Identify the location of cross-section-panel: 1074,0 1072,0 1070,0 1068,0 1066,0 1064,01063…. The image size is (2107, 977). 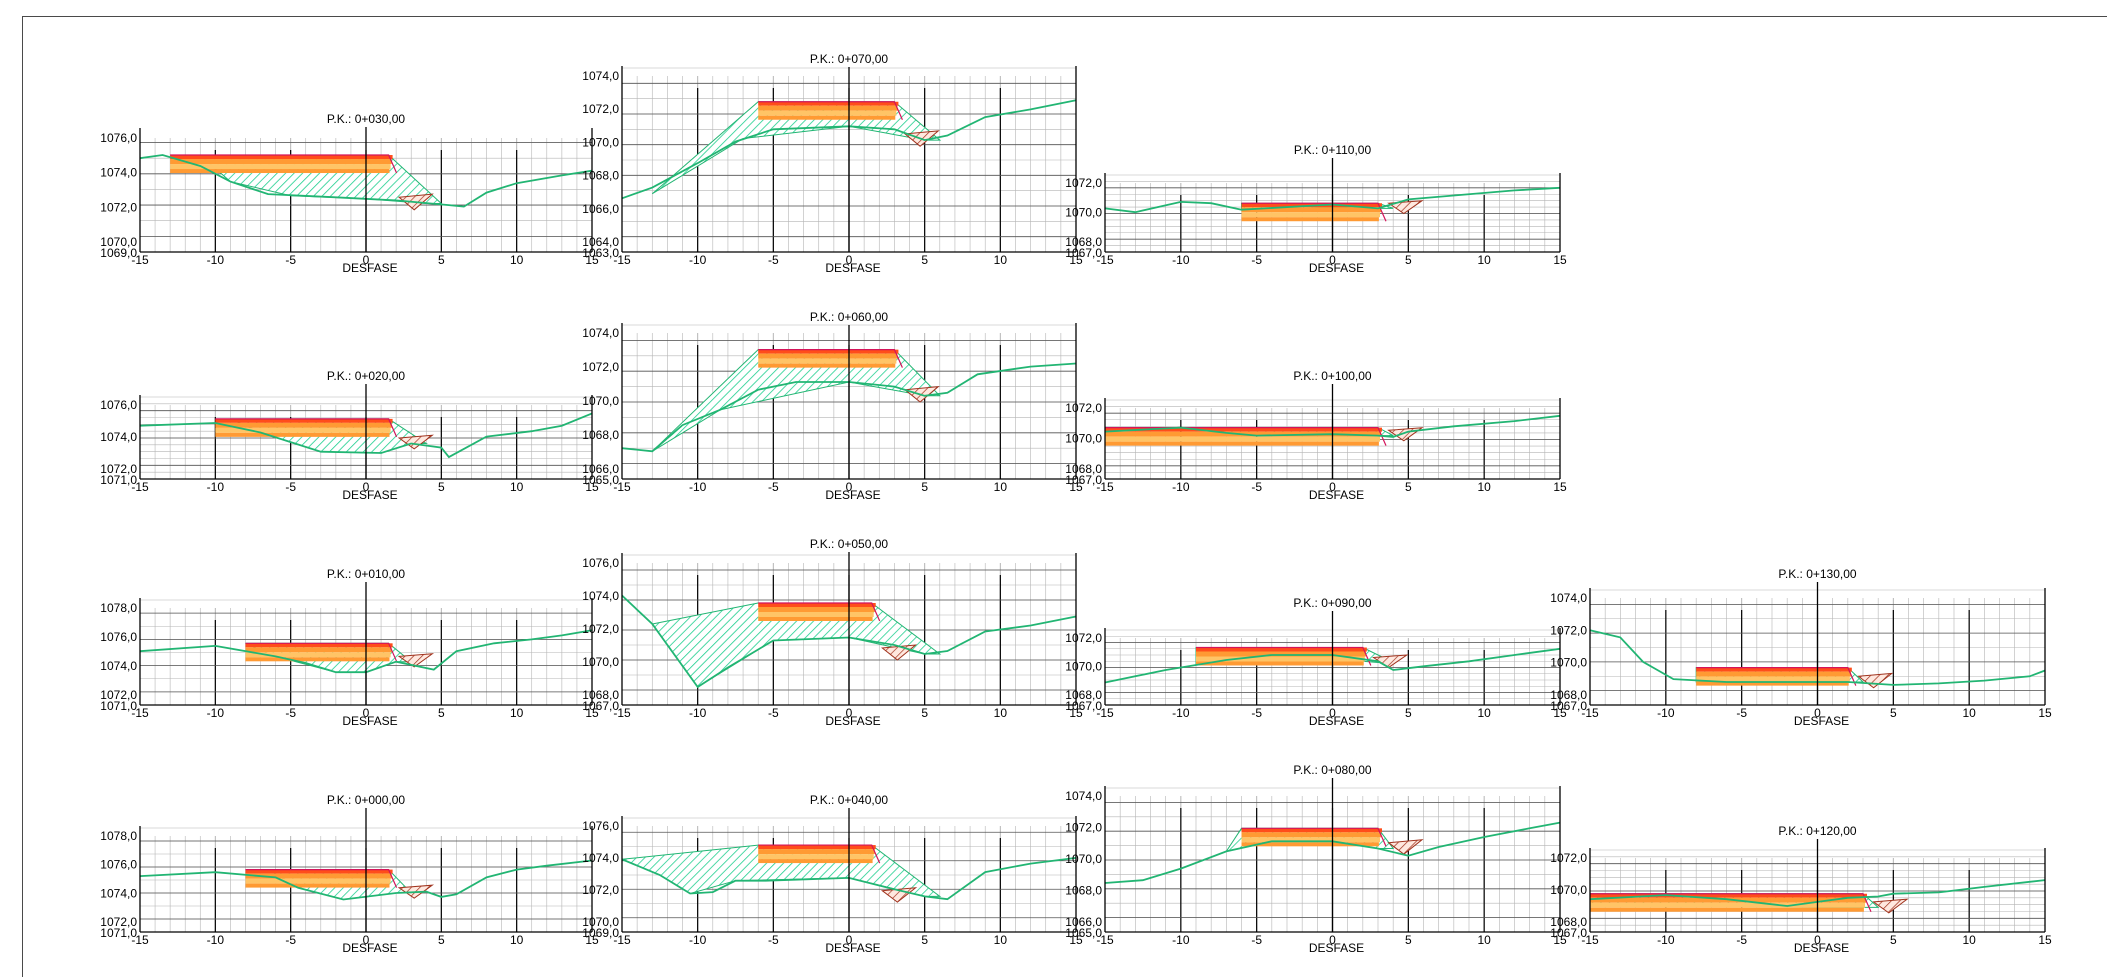
(832, 163).